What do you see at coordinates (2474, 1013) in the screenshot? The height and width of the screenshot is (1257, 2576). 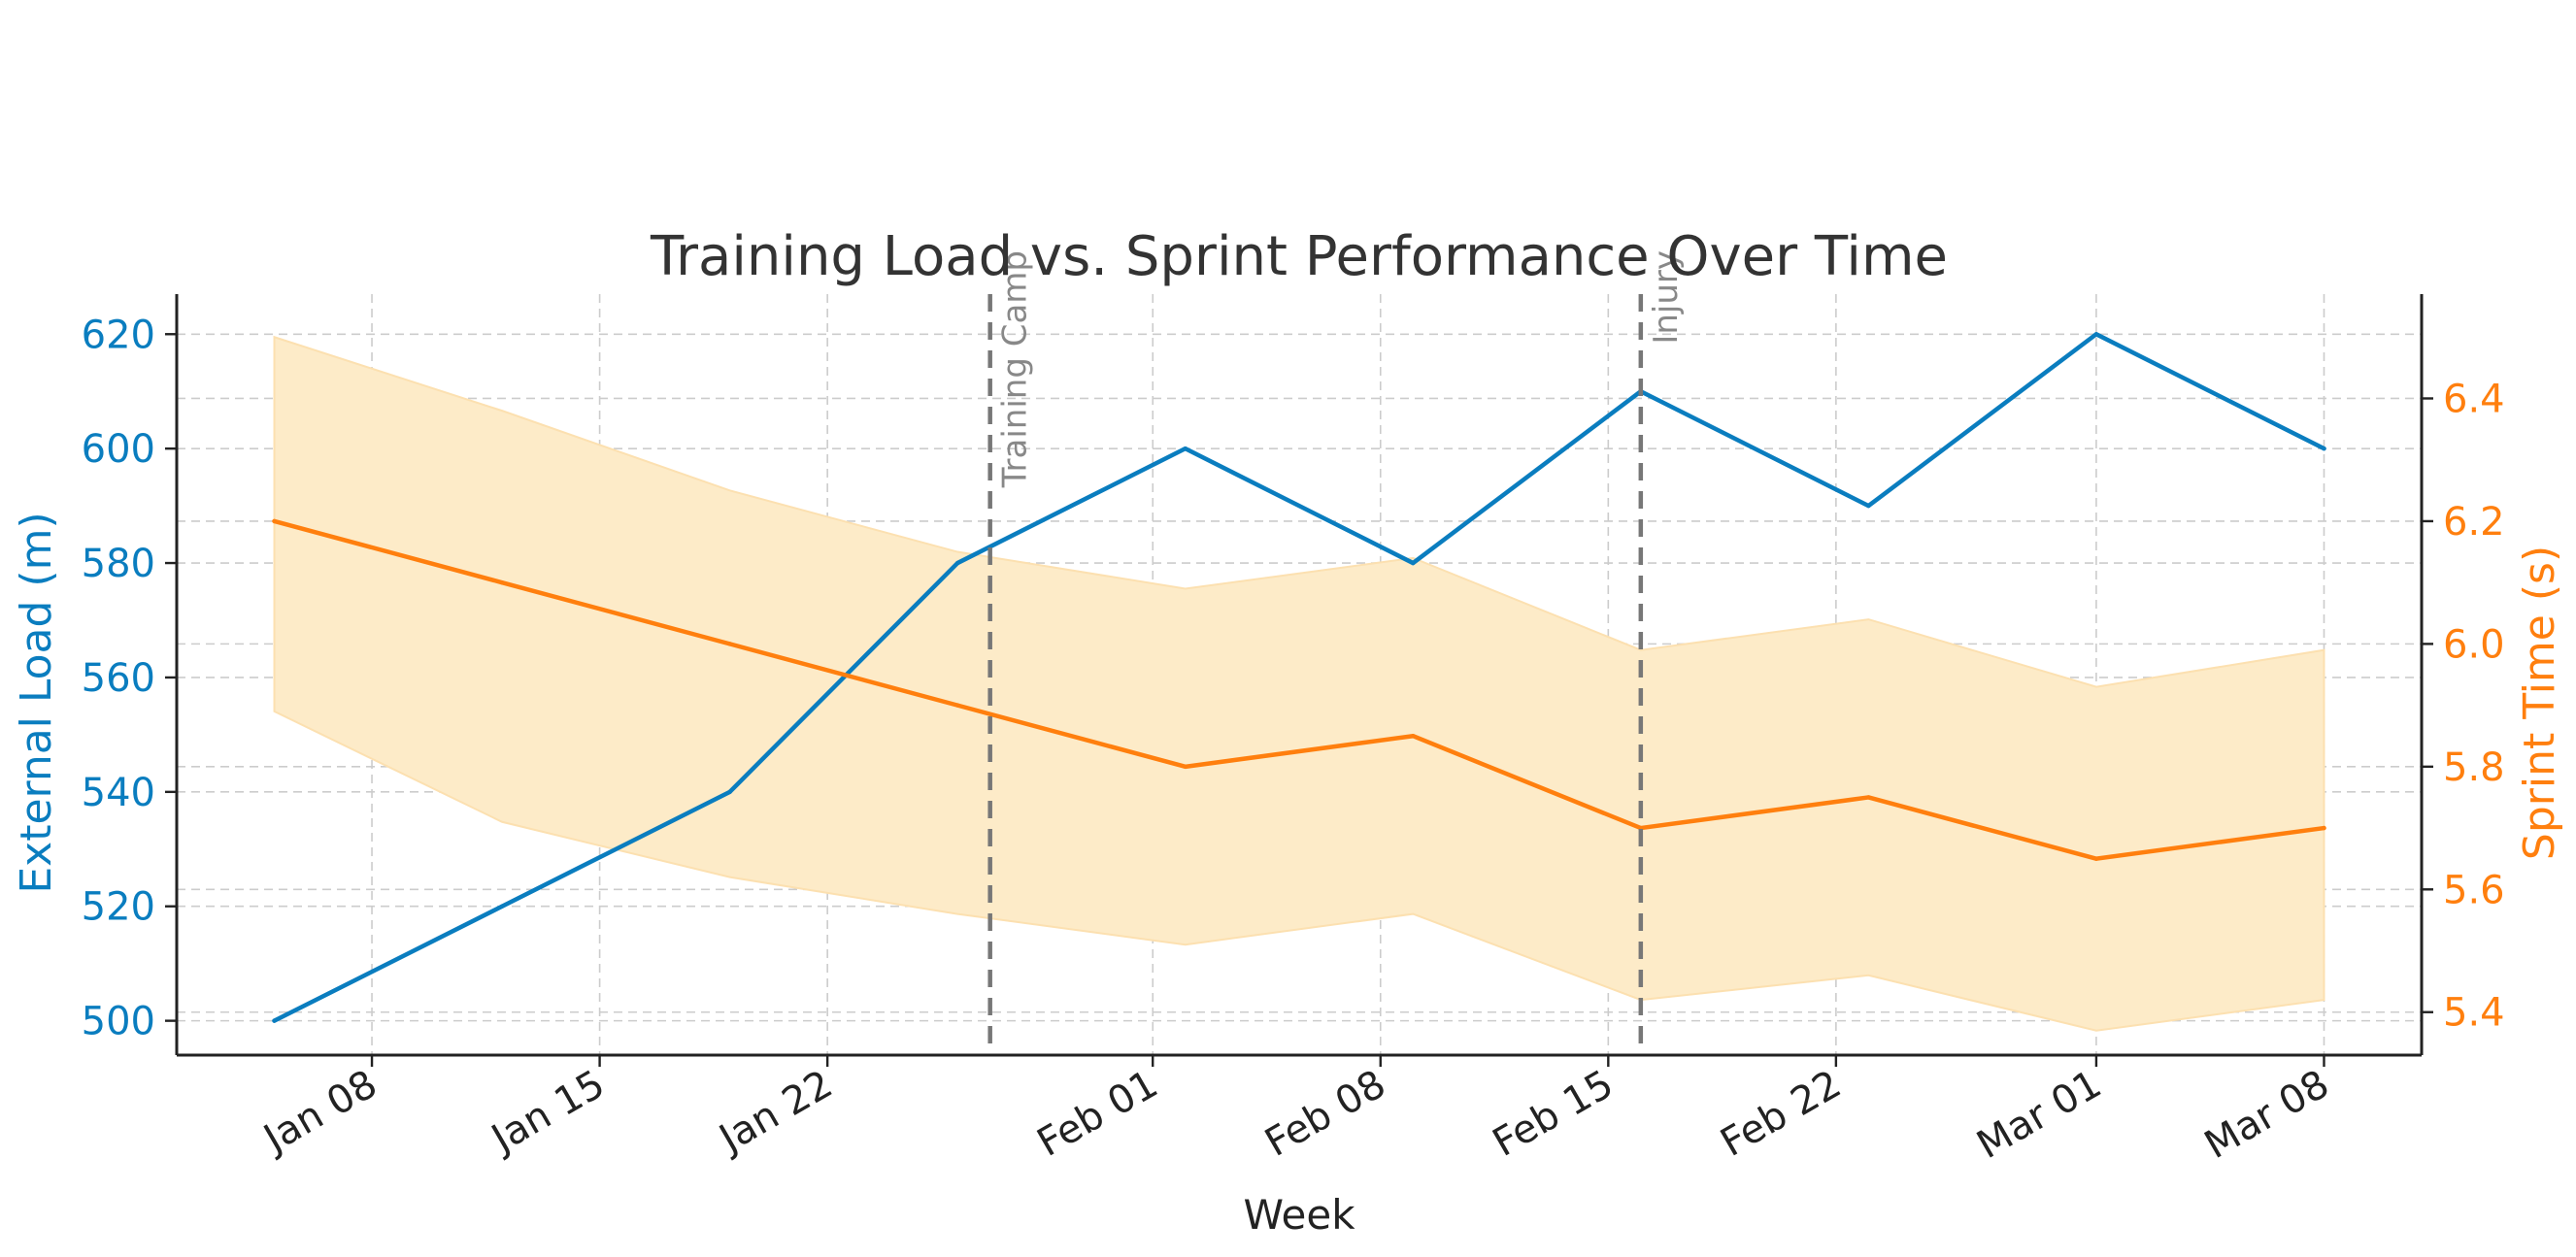 I see `right-y-tick-label: 5.4` at bounding box center [2474, 1013].